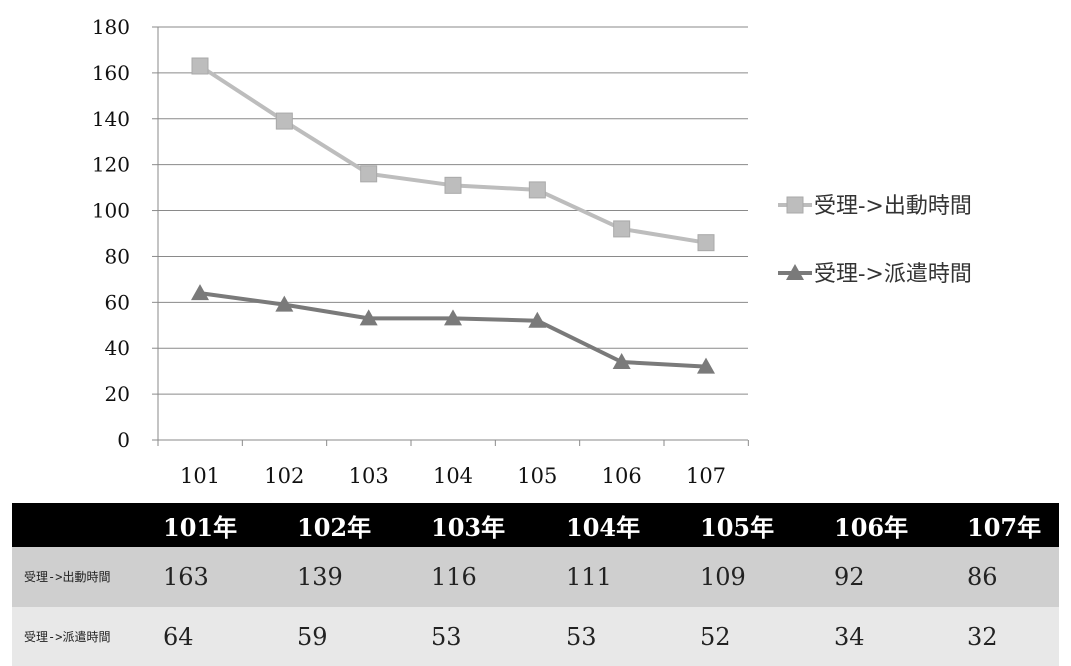 The height and width of the screenshot is (666, 1071). What do you see at coordinates (453, 476) in the screenshot?
I see `x-tick-label: 104` at bounding box center [453, 476].